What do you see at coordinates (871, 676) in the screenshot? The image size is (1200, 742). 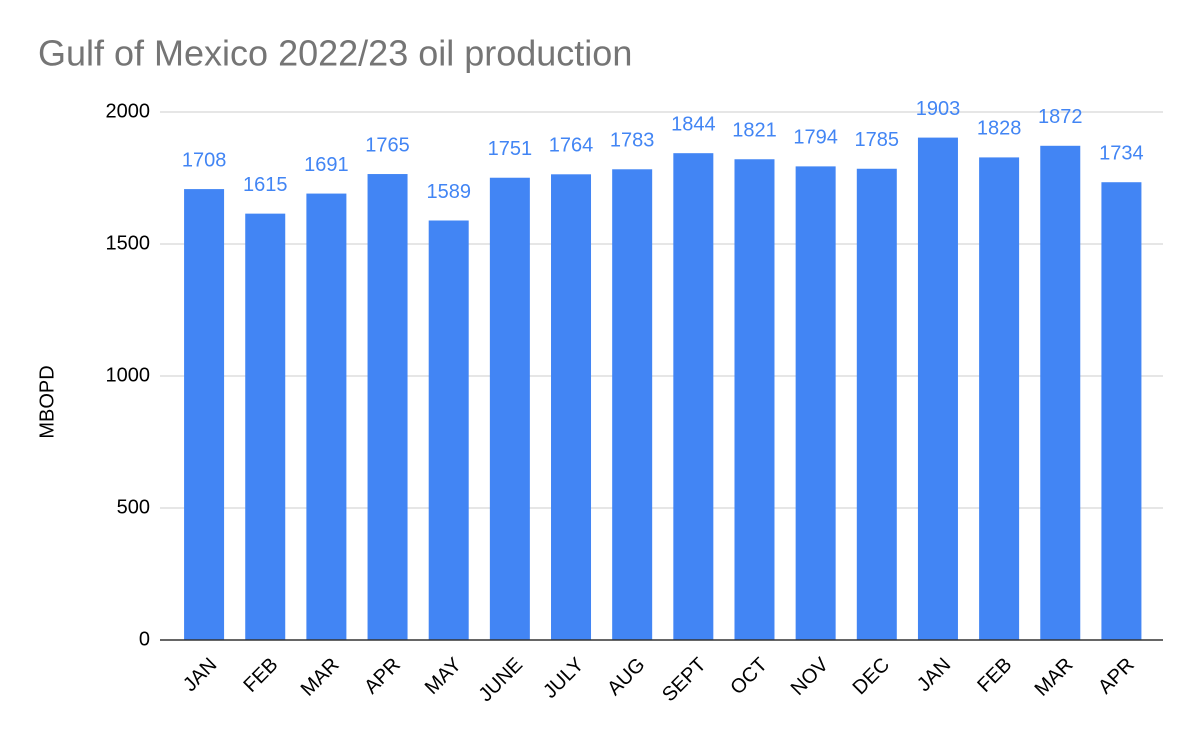 I see `x-tick-label: DEC` at bounding box center [871, 676].